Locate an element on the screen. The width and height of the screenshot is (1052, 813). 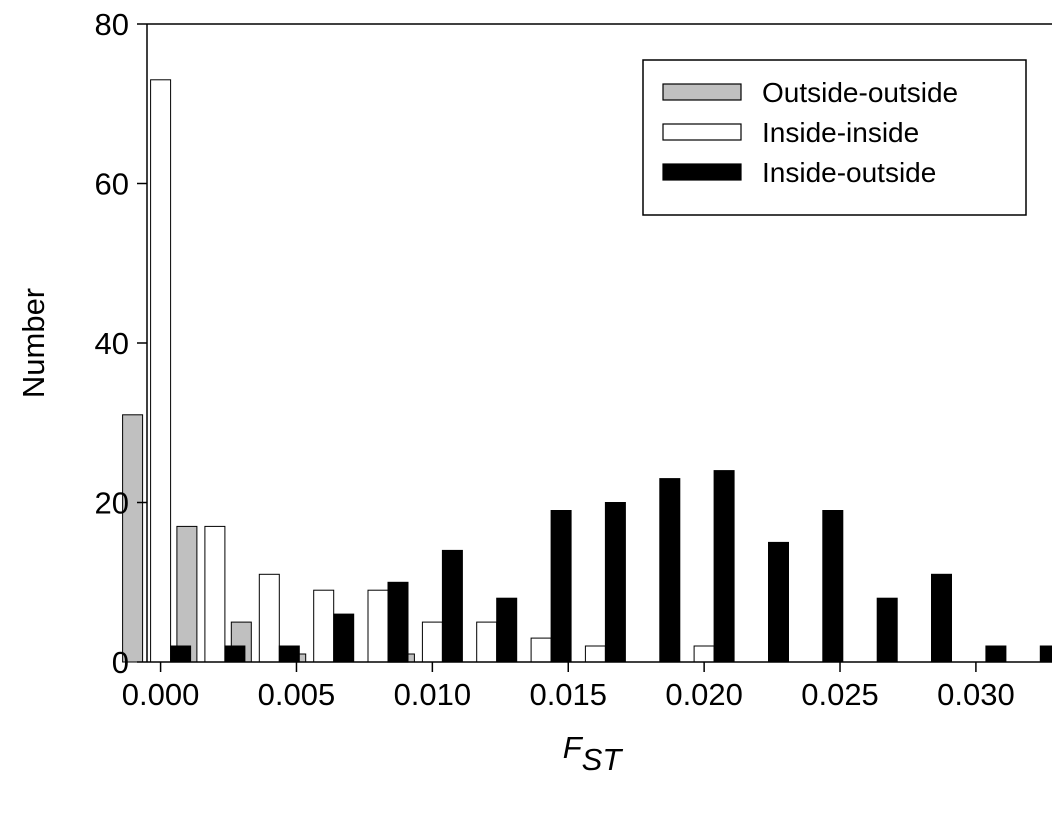
y-tick-label-4: 80 is located at coordinates (112, 24).